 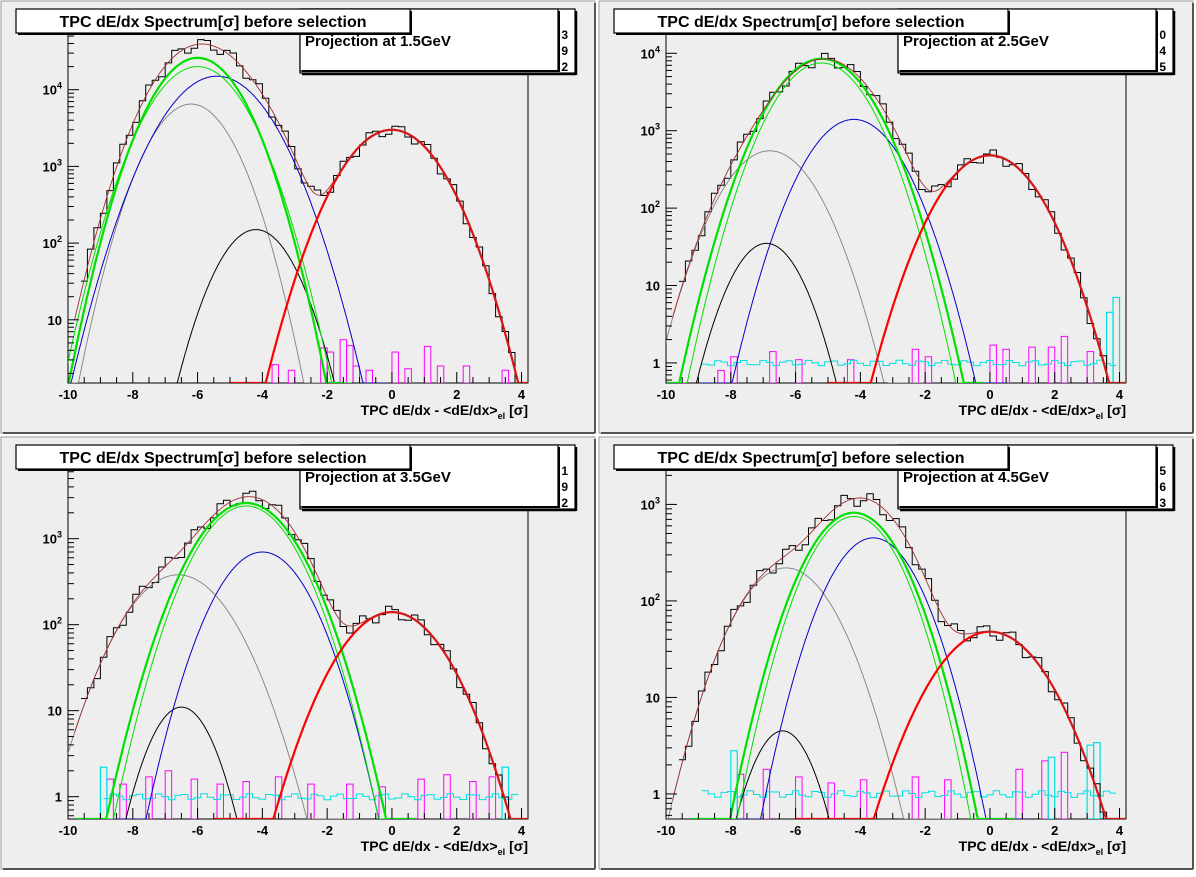 I want to click on ratio-line, so click(x=909, y=363).